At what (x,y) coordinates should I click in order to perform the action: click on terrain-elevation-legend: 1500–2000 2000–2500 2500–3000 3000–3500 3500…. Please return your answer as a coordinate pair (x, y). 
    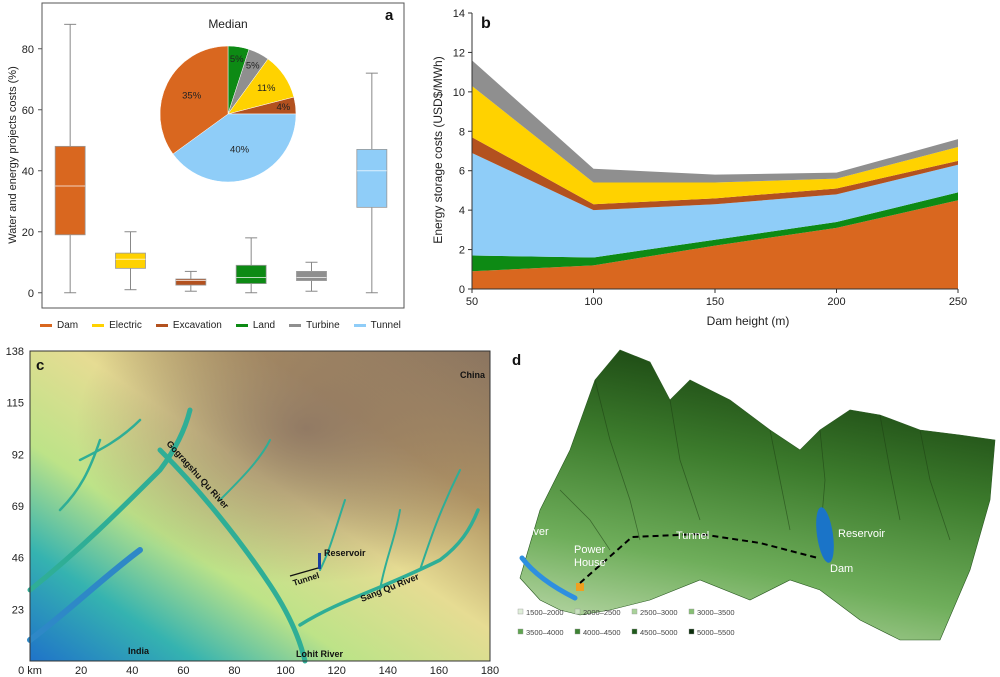
    Looking at the image, I should click on (626, 622).